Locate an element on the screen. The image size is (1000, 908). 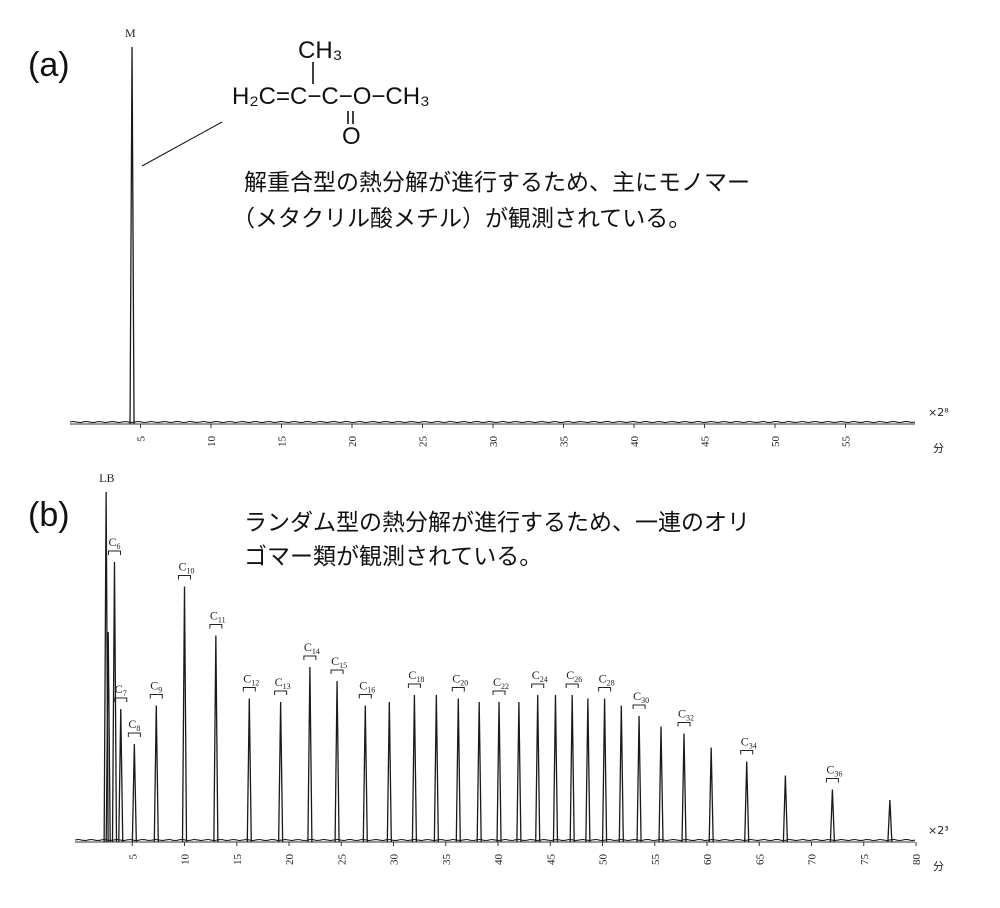
peak-label: C15 is located at coordinates (339, 662).